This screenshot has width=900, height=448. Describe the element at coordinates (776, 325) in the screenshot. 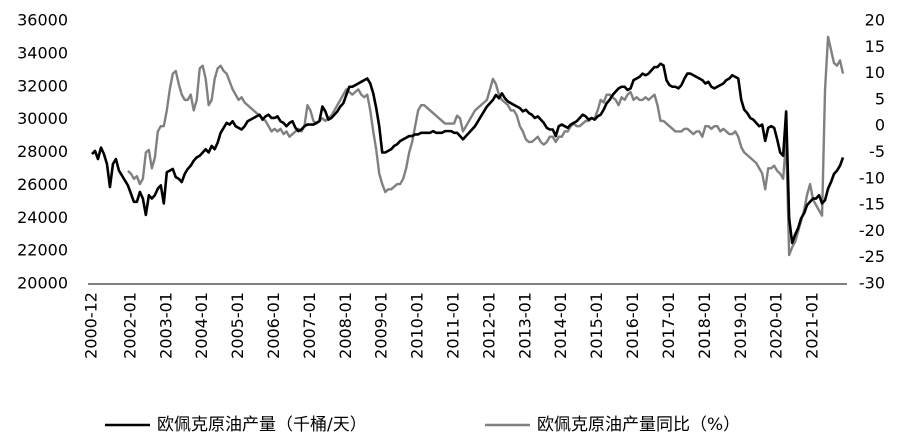

I see `x-tick-label: 2020-01` at that location.